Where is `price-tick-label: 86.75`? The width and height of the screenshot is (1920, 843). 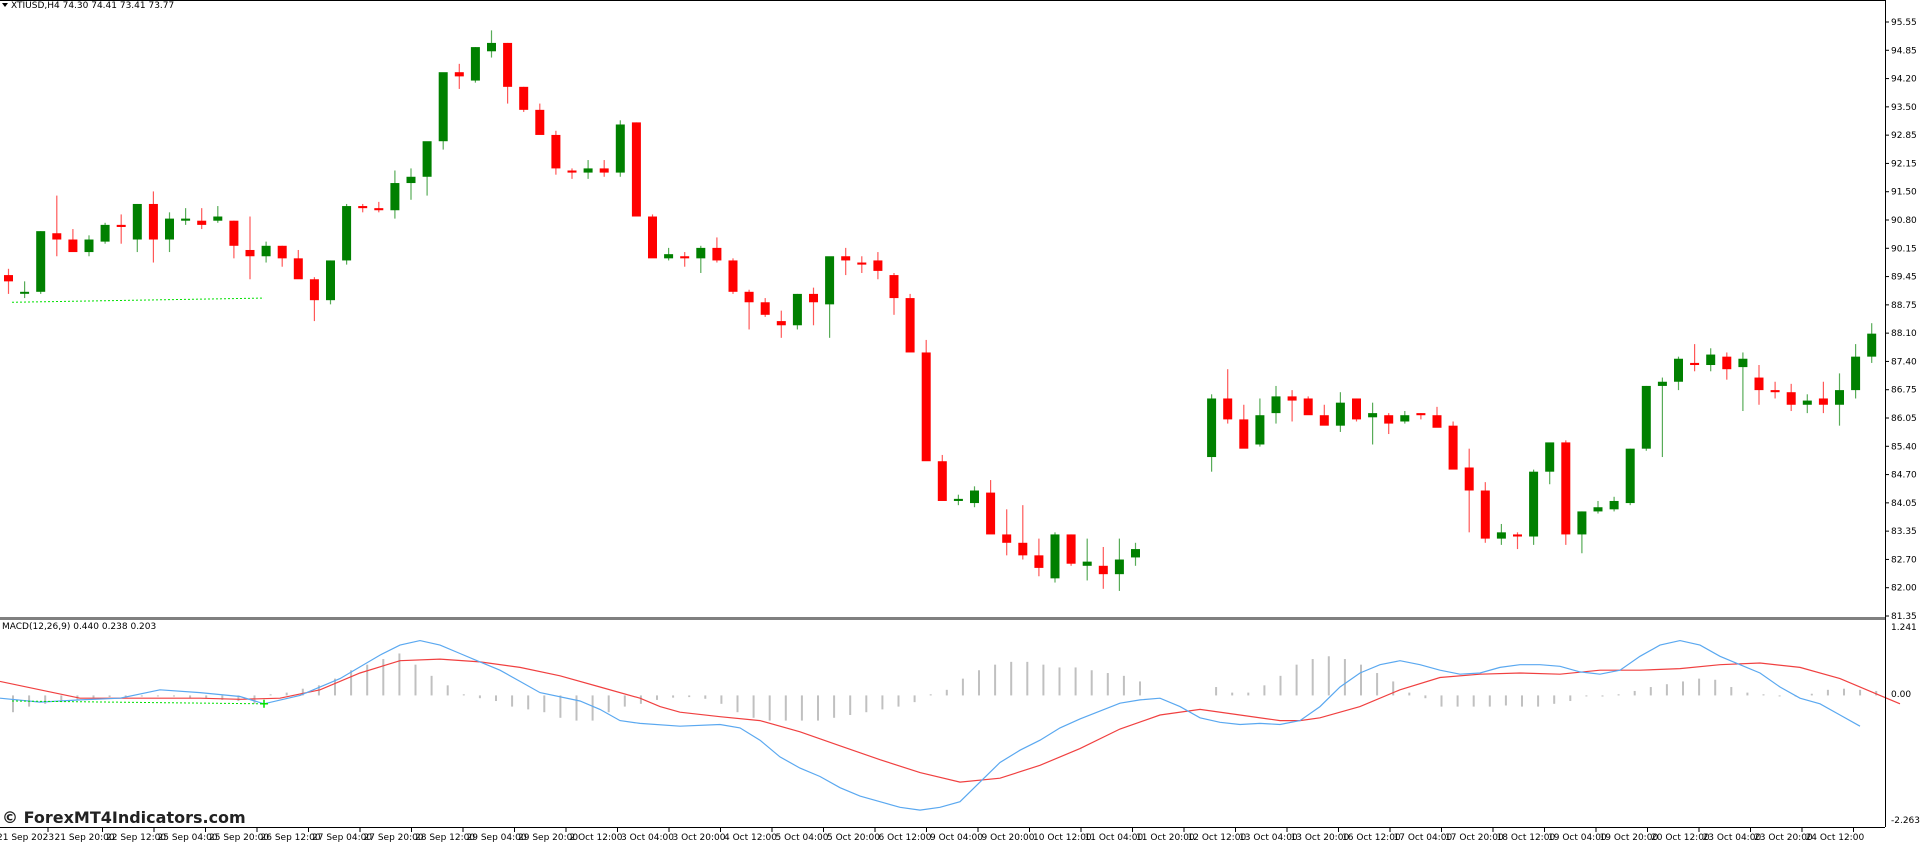 price-tick-label: 86.75 is located at coordinates (1904, 391).